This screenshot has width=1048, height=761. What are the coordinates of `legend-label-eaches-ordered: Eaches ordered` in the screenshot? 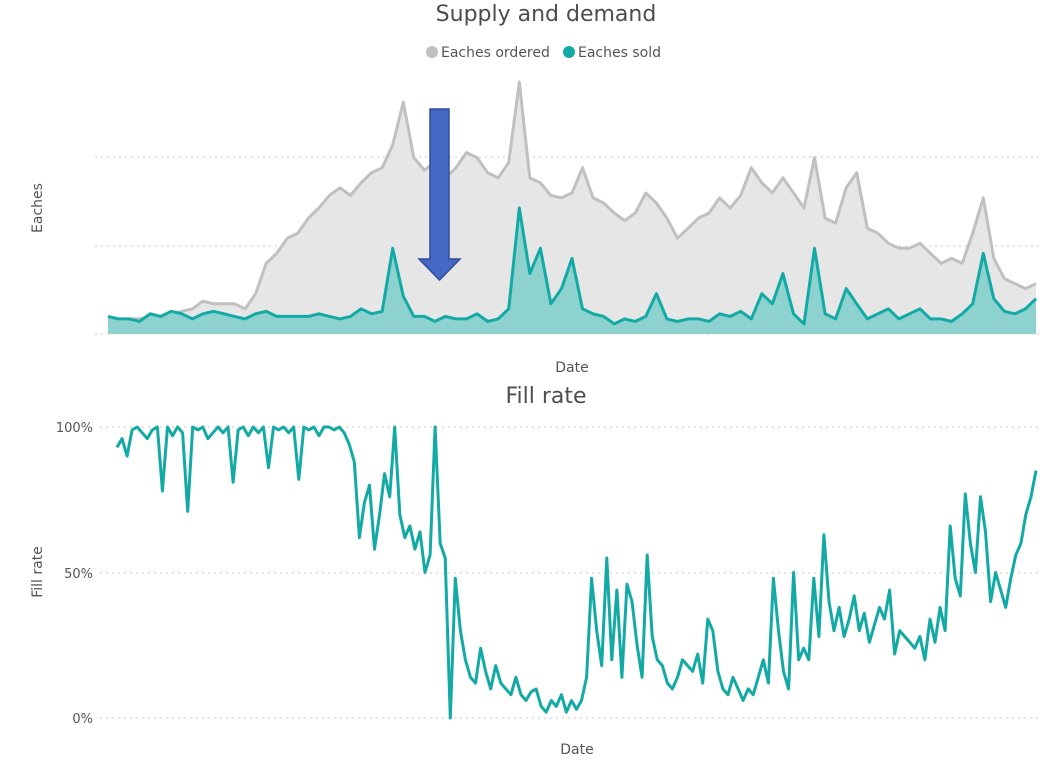 It's located at (495, 53).